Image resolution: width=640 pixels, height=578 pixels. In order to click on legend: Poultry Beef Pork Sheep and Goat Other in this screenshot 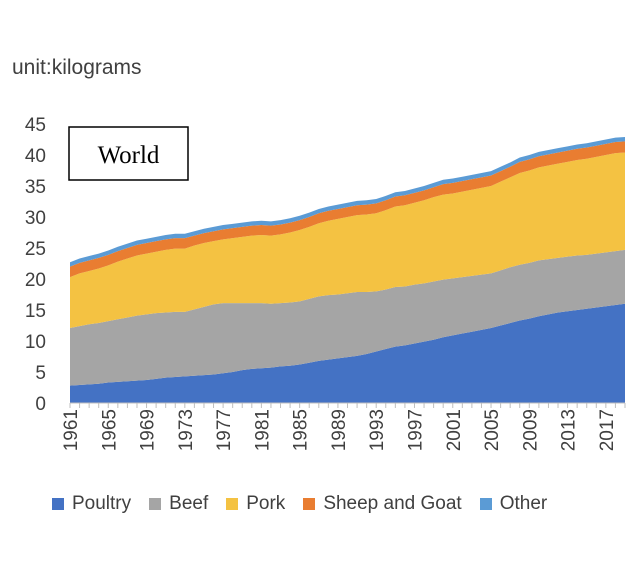, I will do `click(308, 504)`.